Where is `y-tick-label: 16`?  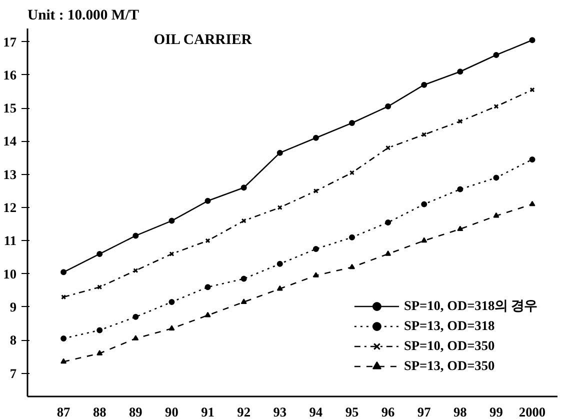
y-tick-label: 16 is located at coordinates (10, 74).